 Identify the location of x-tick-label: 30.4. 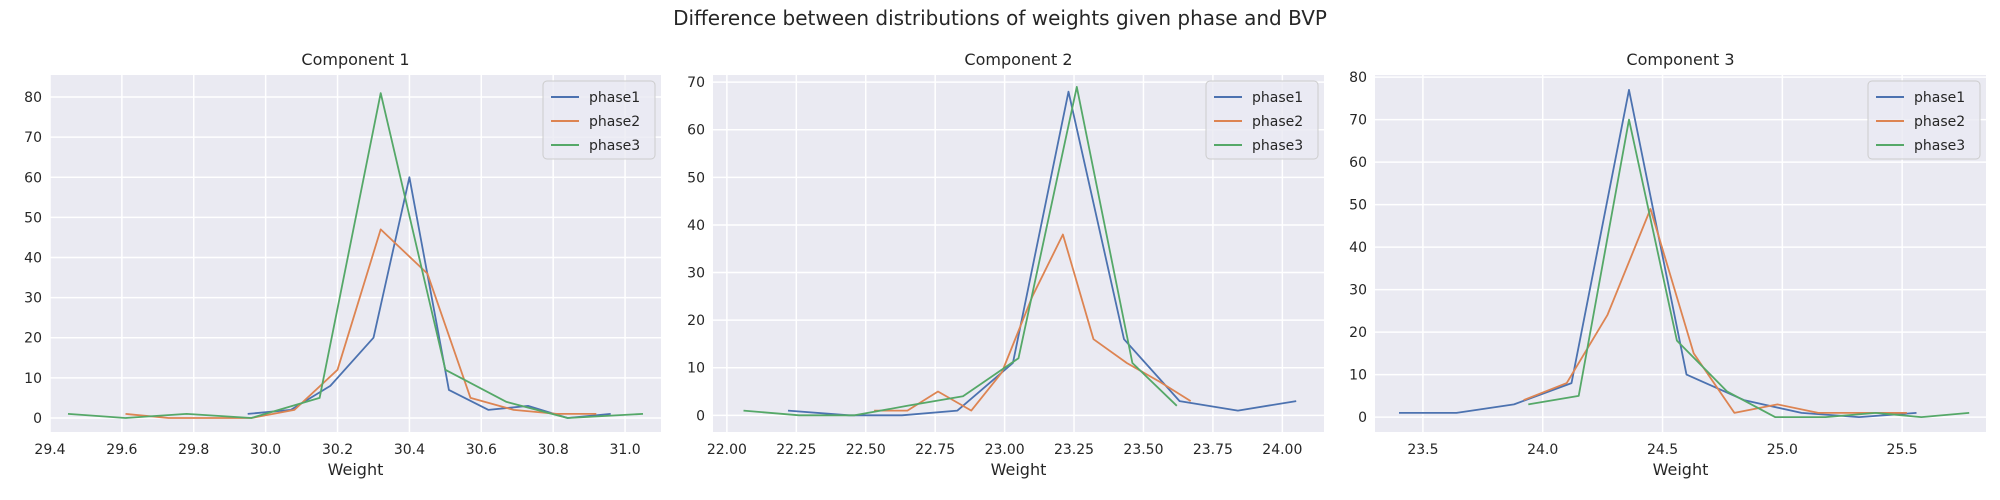
(409, 450).